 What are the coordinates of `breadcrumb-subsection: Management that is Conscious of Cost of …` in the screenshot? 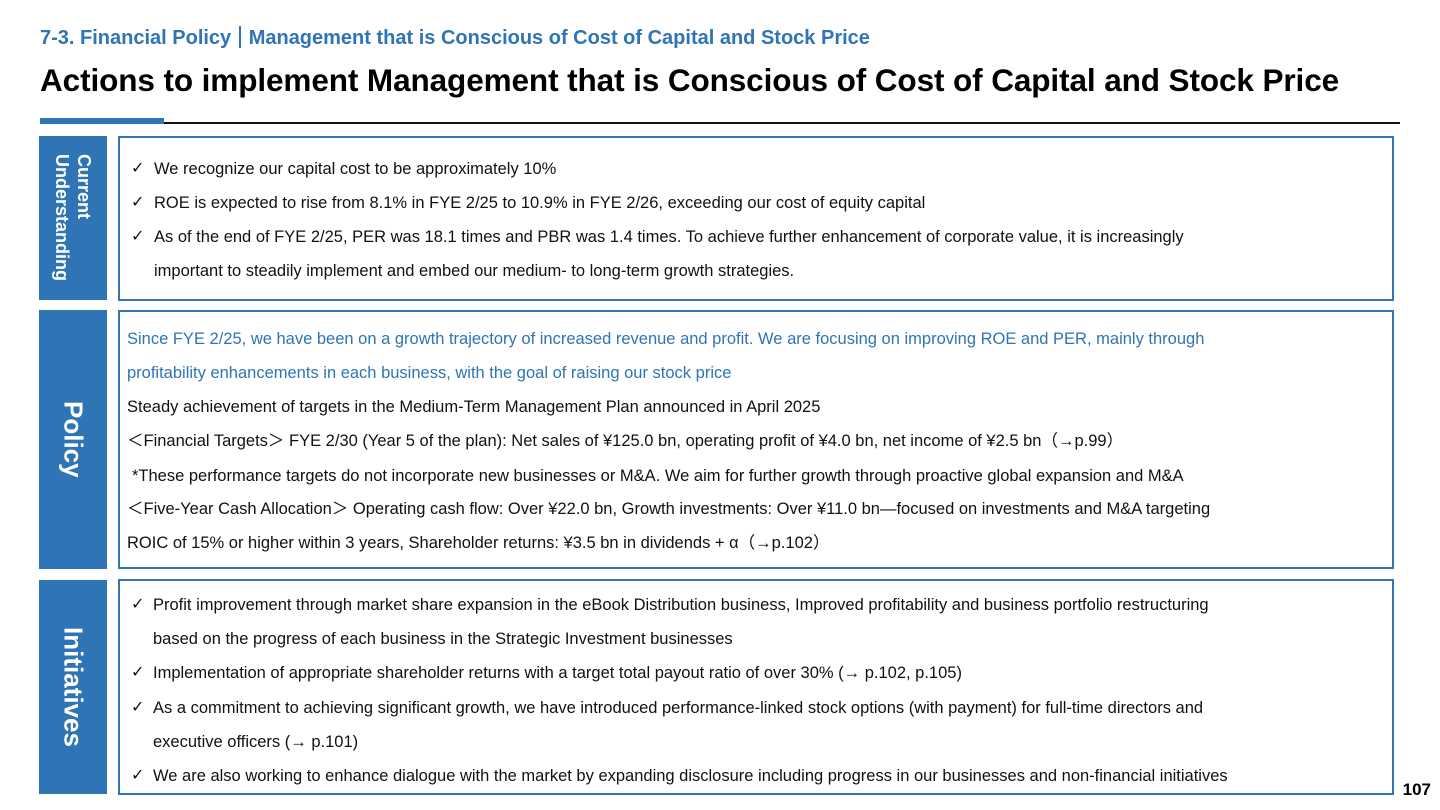 It's located at (559, 38).